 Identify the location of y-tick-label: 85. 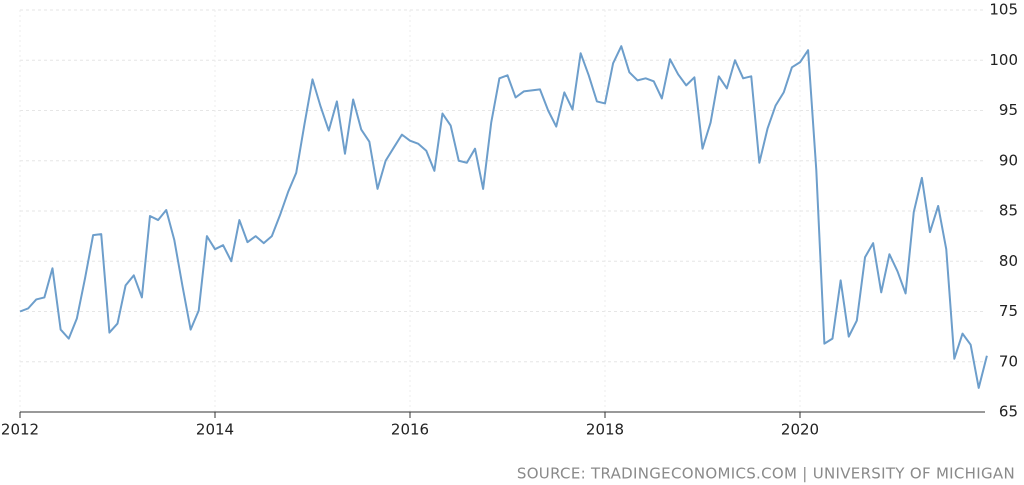
(1008, 211).